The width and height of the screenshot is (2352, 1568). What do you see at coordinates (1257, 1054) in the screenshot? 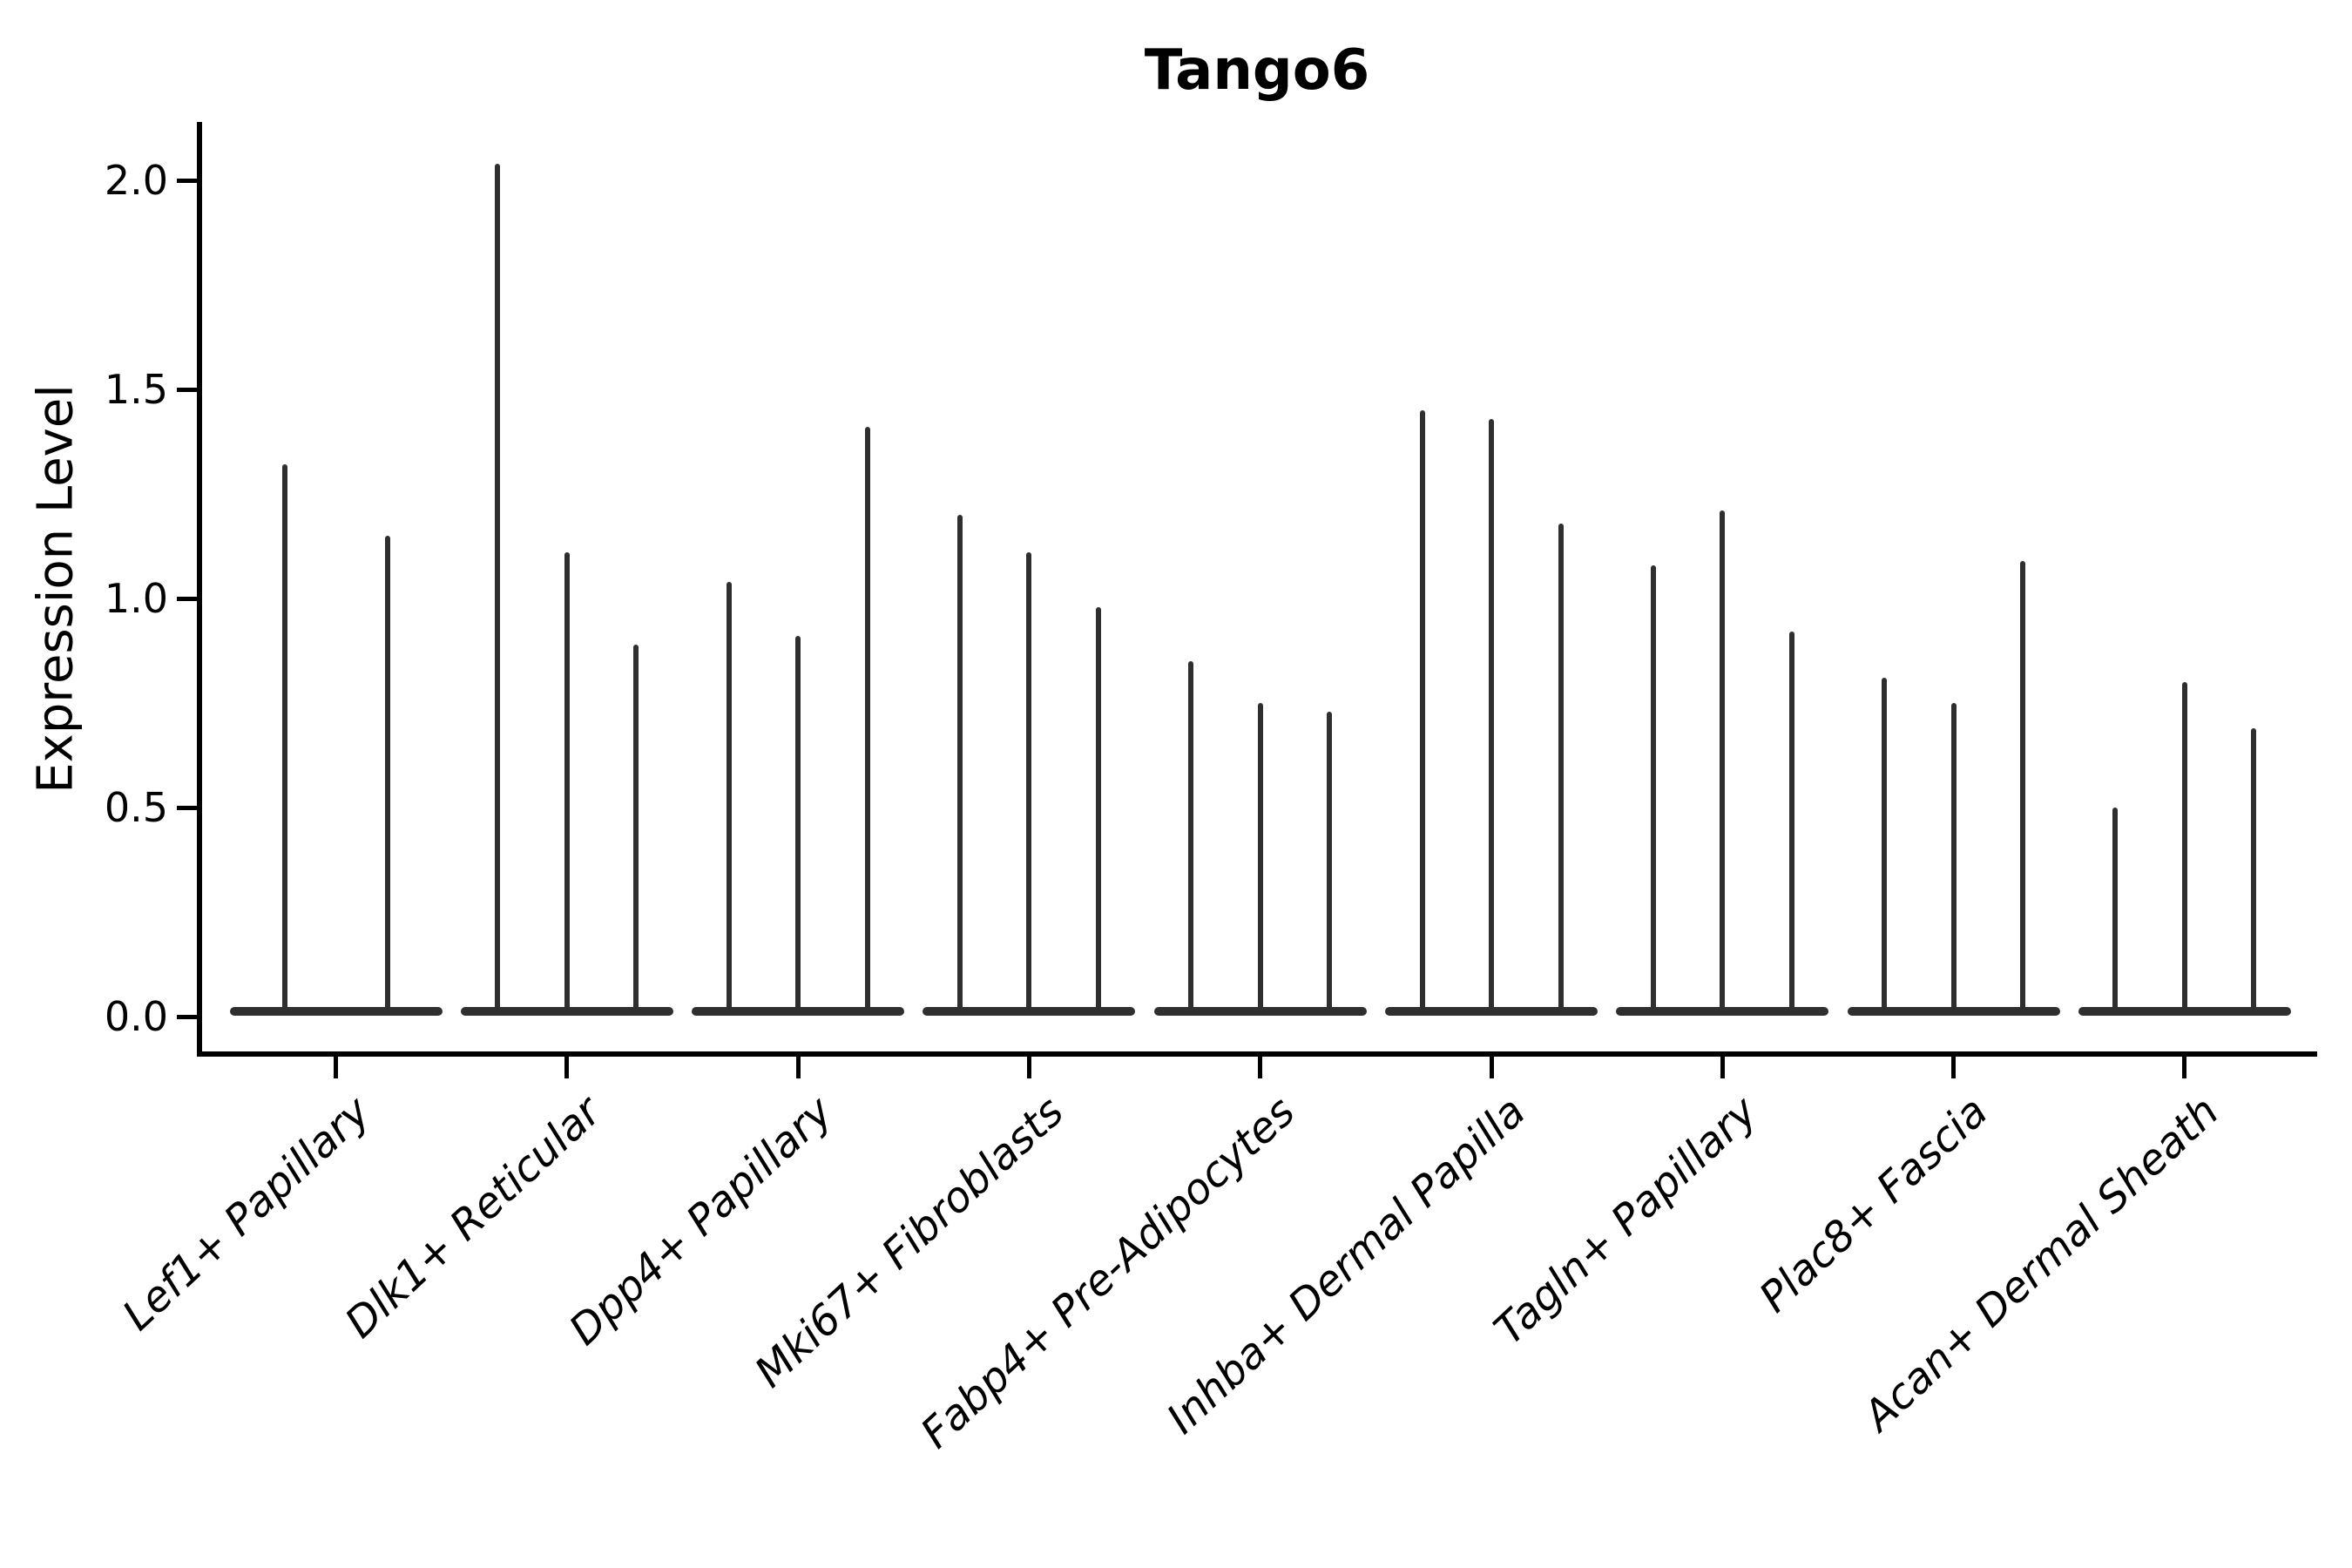
I see `x-axis-spine` at bounding box center [1257, 1054].